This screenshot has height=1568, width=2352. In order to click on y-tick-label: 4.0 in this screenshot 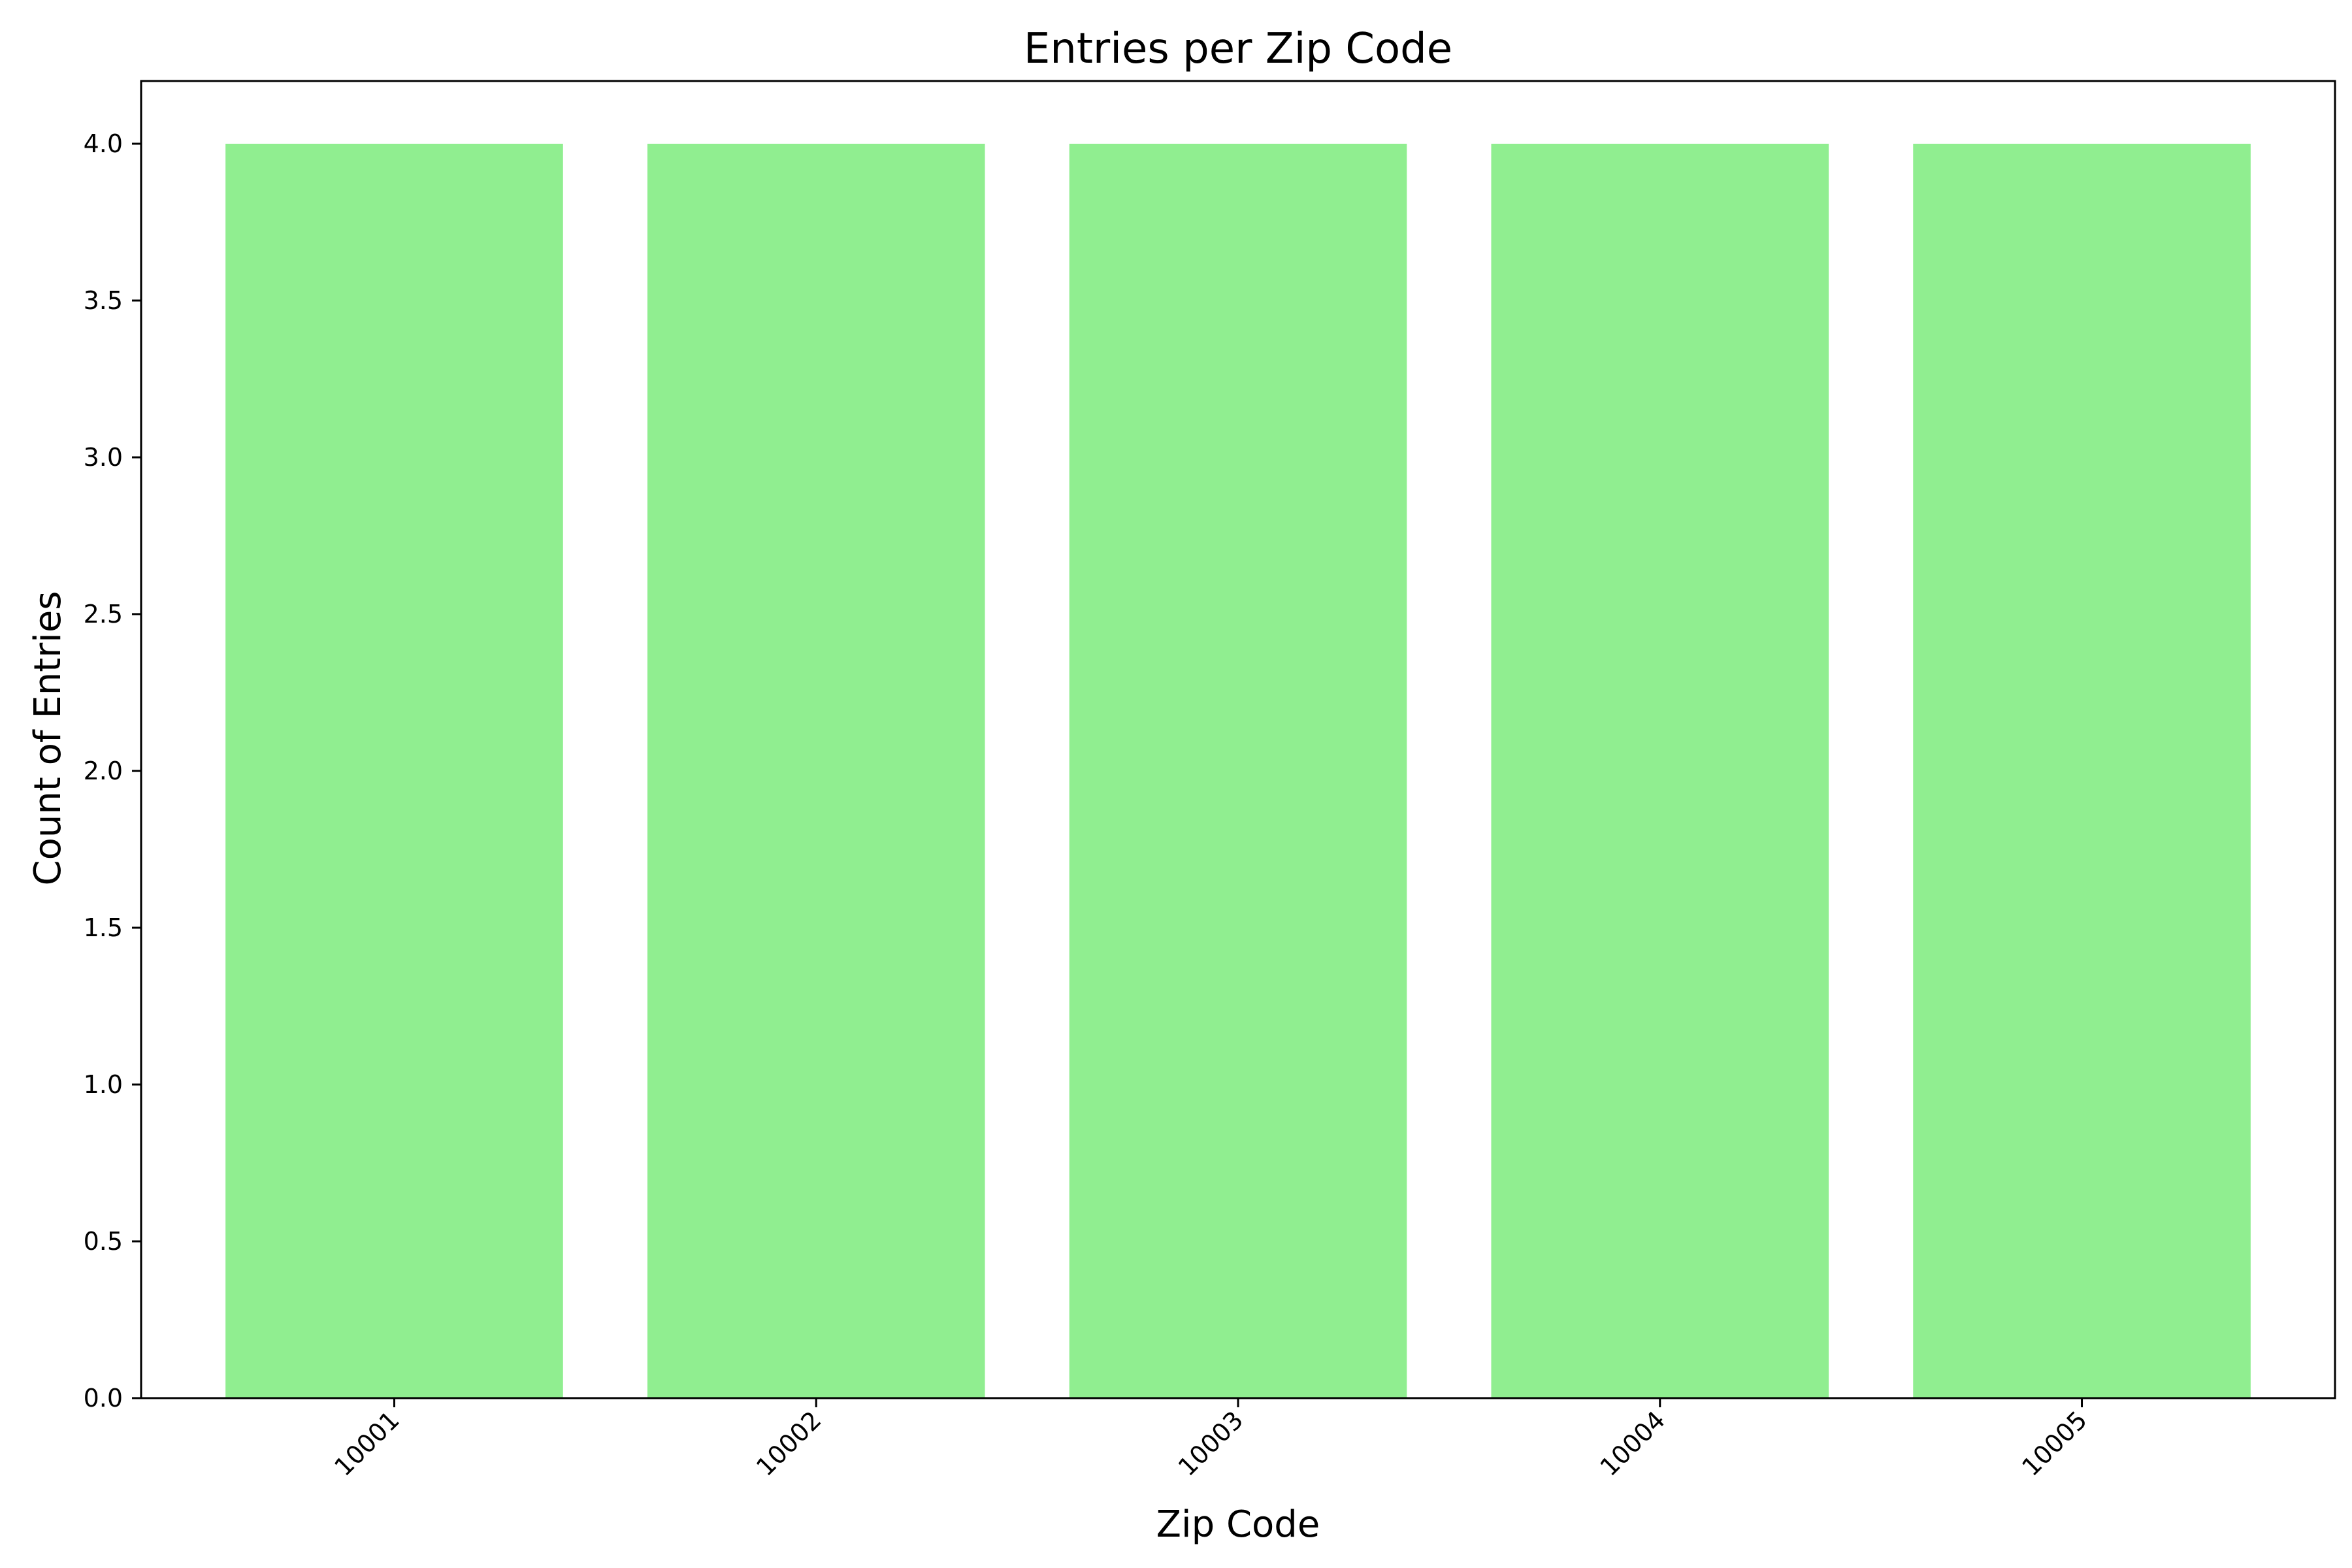, I will do `click(103, 143)`.